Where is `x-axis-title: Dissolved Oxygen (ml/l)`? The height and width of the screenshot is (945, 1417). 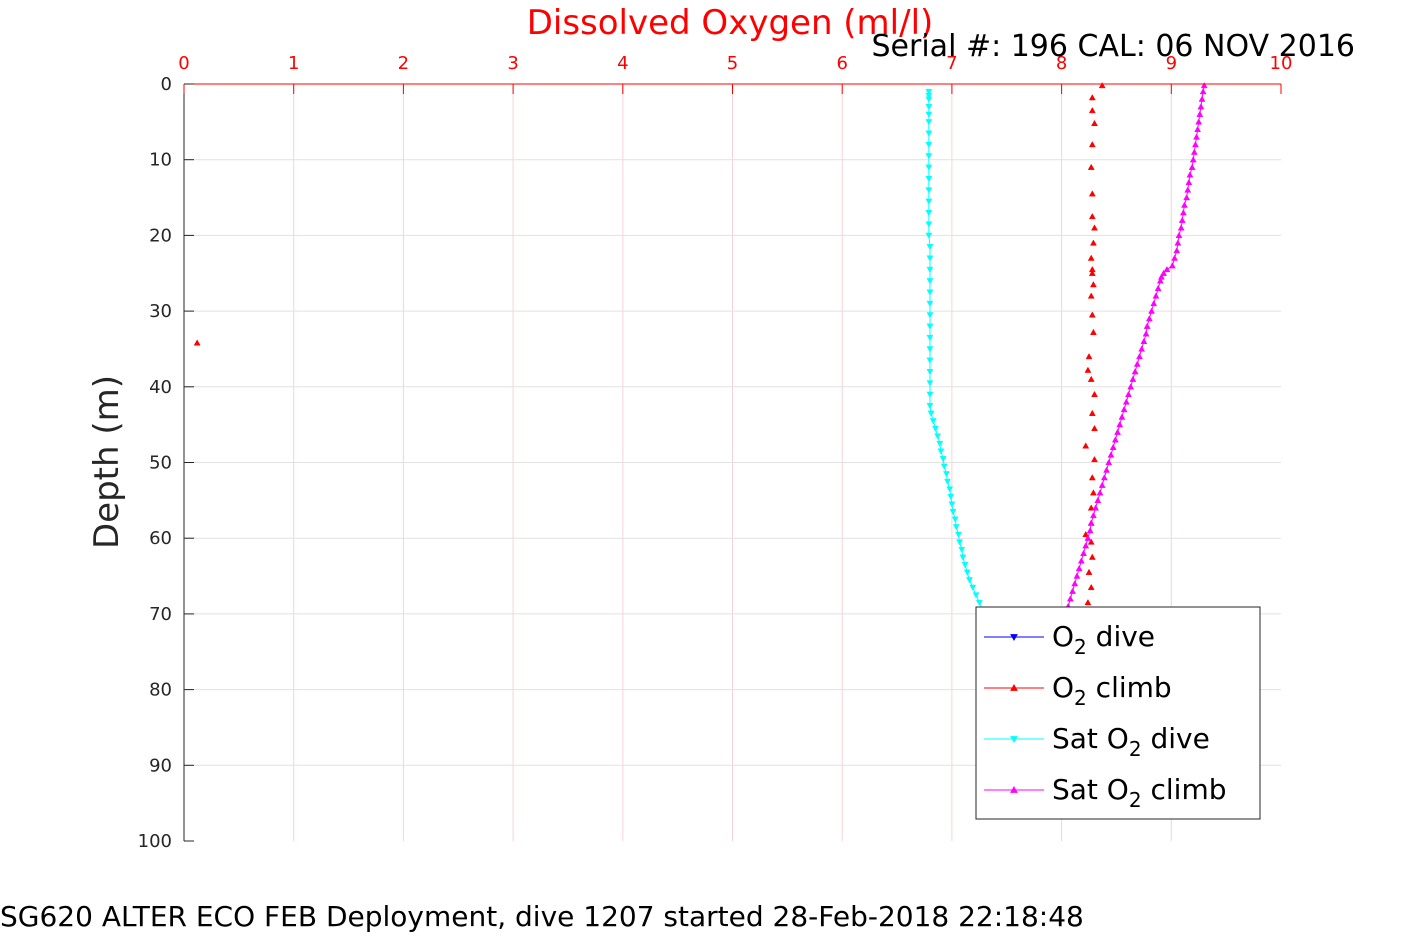
x-axis-title: Dissolved Oxygen (ml/l) is located at coordinates (730, 23).